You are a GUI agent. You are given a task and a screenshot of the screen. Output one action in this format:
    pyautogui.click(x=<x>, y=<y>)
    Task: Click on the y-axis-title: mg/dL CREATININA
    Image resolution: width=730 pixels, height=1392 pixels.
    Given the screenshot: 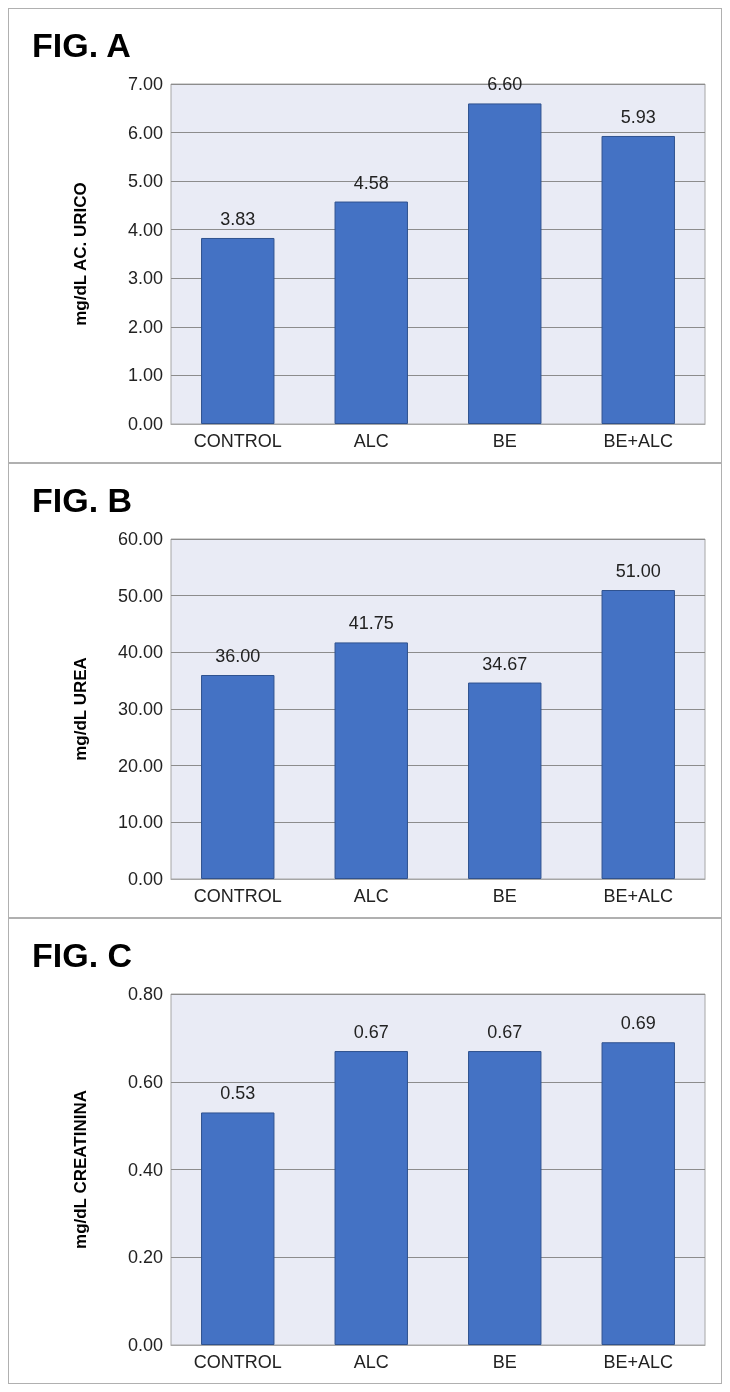 What is the action you would take?
    pyautogui.click(x=80, y=1169)
    